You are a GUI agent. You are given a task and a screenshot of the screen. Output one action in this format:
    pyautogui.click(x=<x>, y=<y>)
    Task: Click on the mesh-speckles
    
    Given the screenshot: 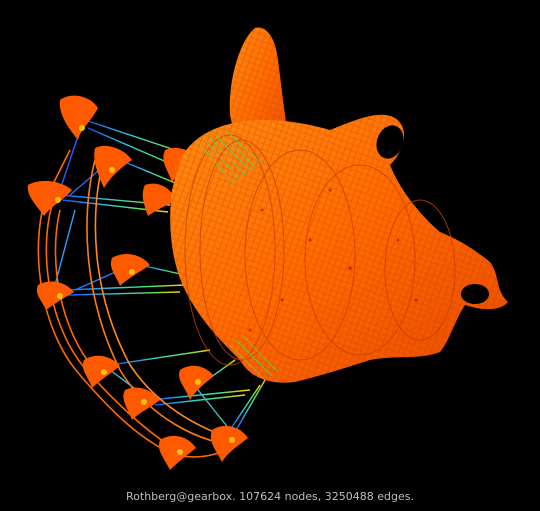 What is the action you would take?
    pyautogui.click(x=333, y=260)
    